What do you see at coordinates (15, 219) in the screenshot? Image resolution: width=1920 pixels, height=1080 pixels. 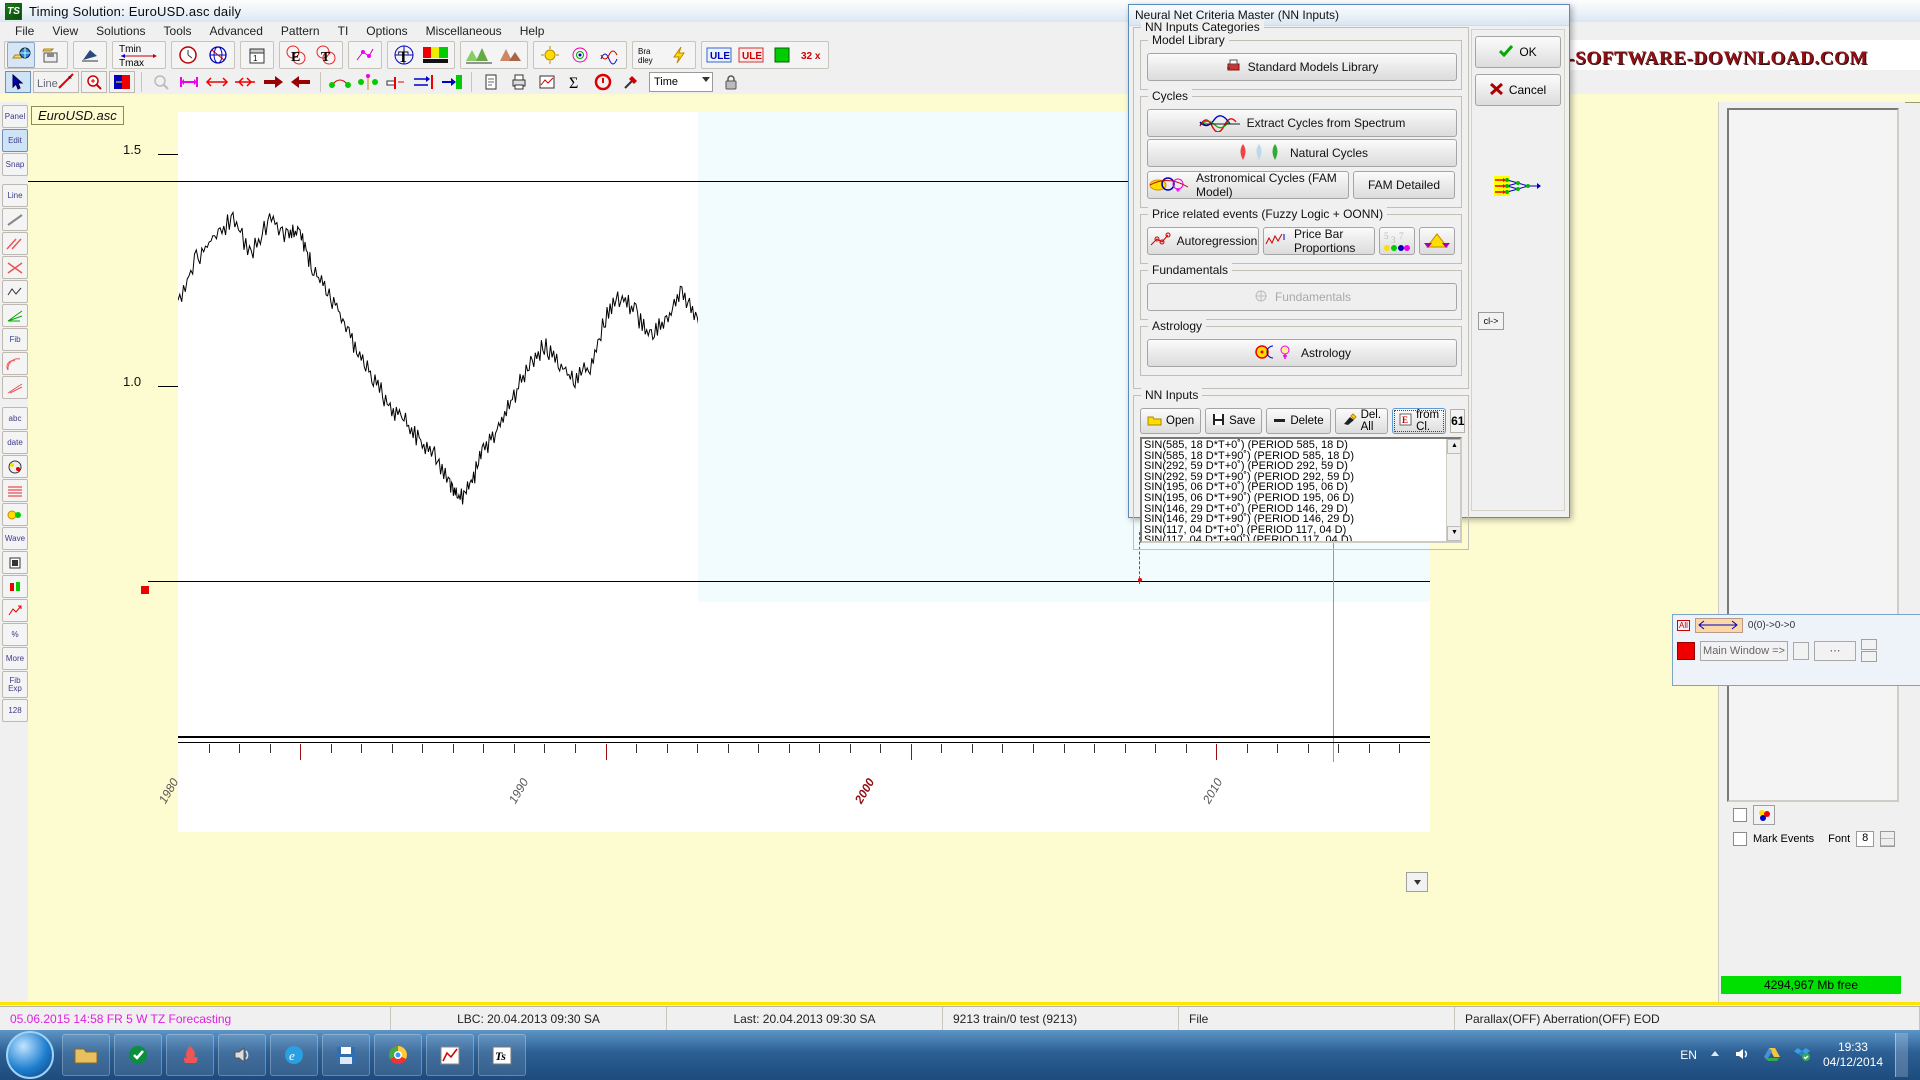 I see `trendline-tool` at bounding box center [15, 219].